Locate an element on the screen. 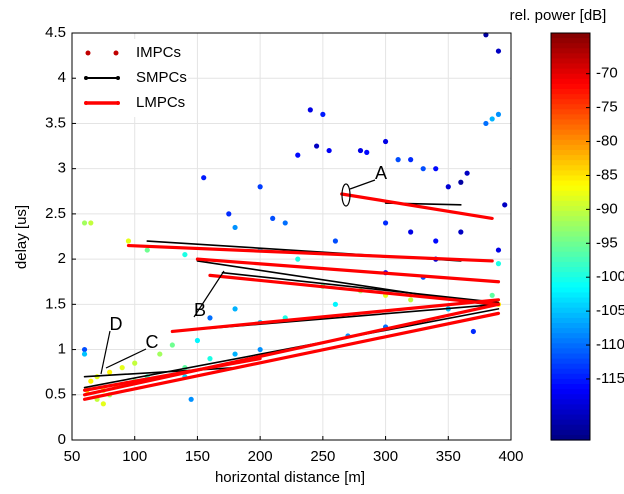 This screenshot has width=624, height=494. x-tick-label: 250 is located at coordinates (322, 456).